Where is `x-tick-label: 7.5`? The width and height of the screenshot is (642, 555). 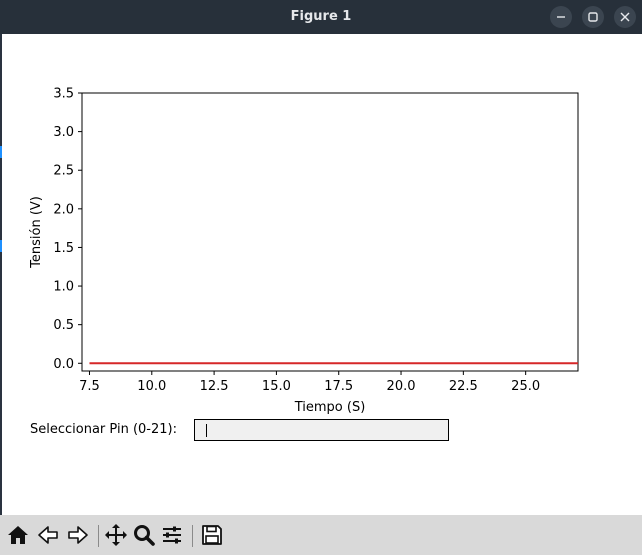 x-tick-label: 7.5 is located at coordinates (89, 386).